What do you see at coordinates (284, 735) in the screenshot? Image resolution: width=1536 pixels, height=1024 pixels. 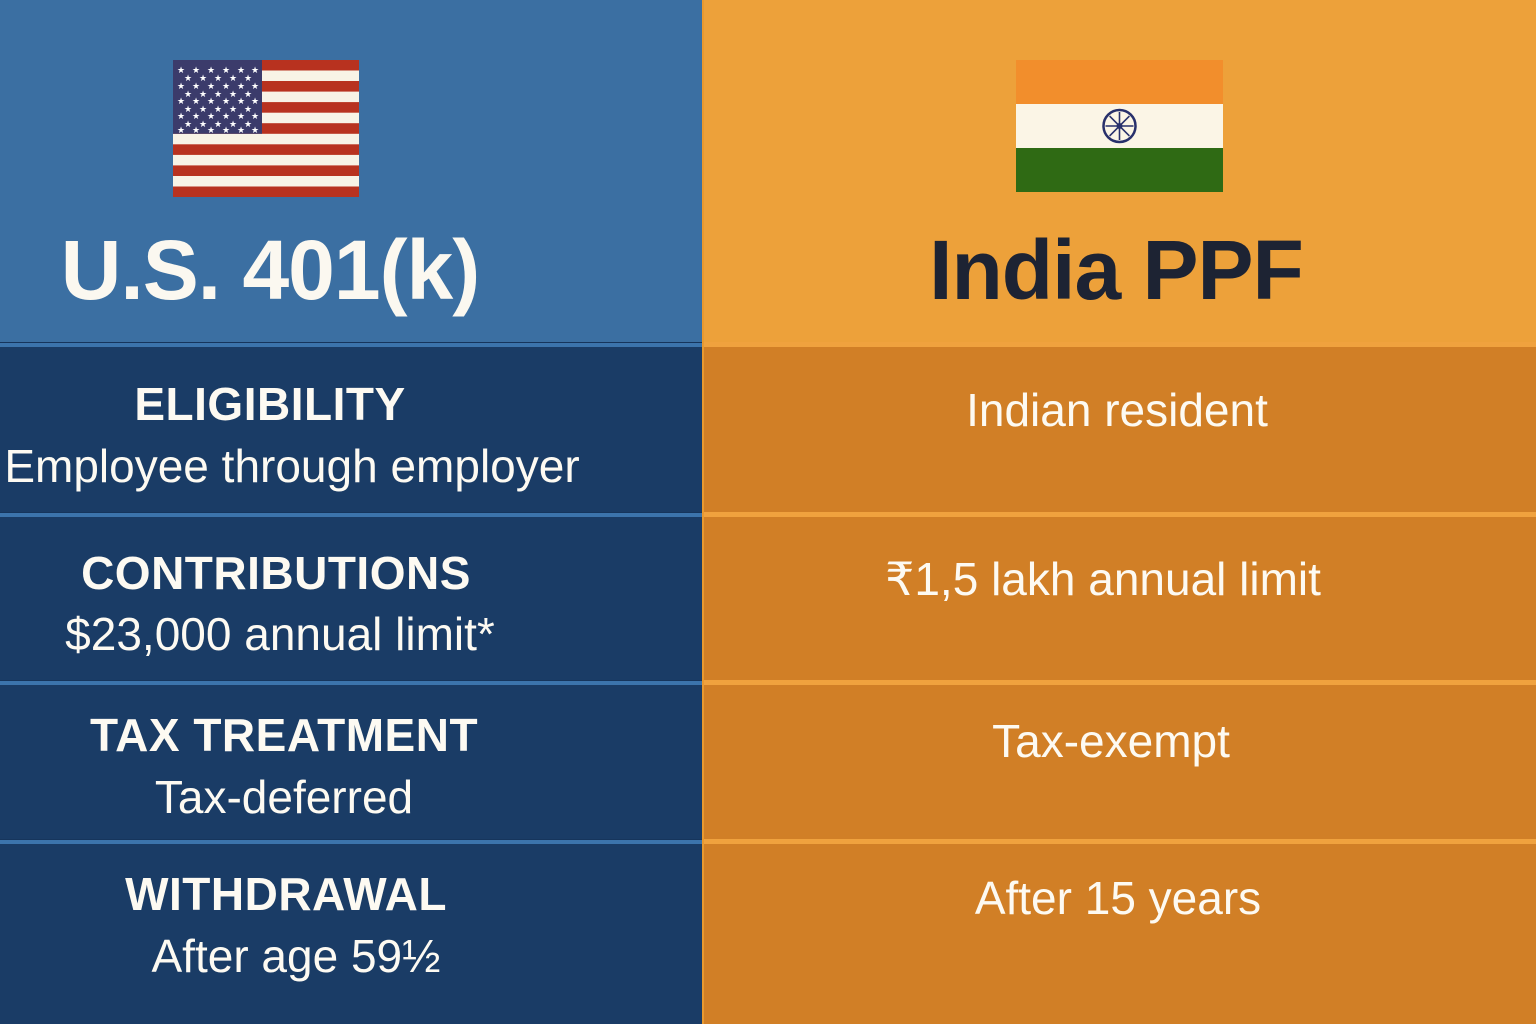 I see `row-label: TAX TREATMENT` at bounding box center [284, 735].